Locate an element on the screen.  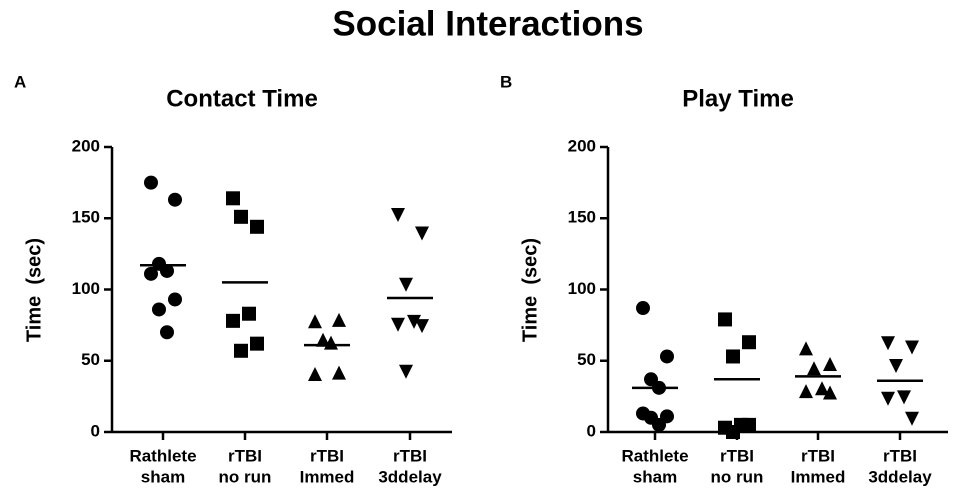
chart-title: Contact Time is located at coordinates (242, 98).